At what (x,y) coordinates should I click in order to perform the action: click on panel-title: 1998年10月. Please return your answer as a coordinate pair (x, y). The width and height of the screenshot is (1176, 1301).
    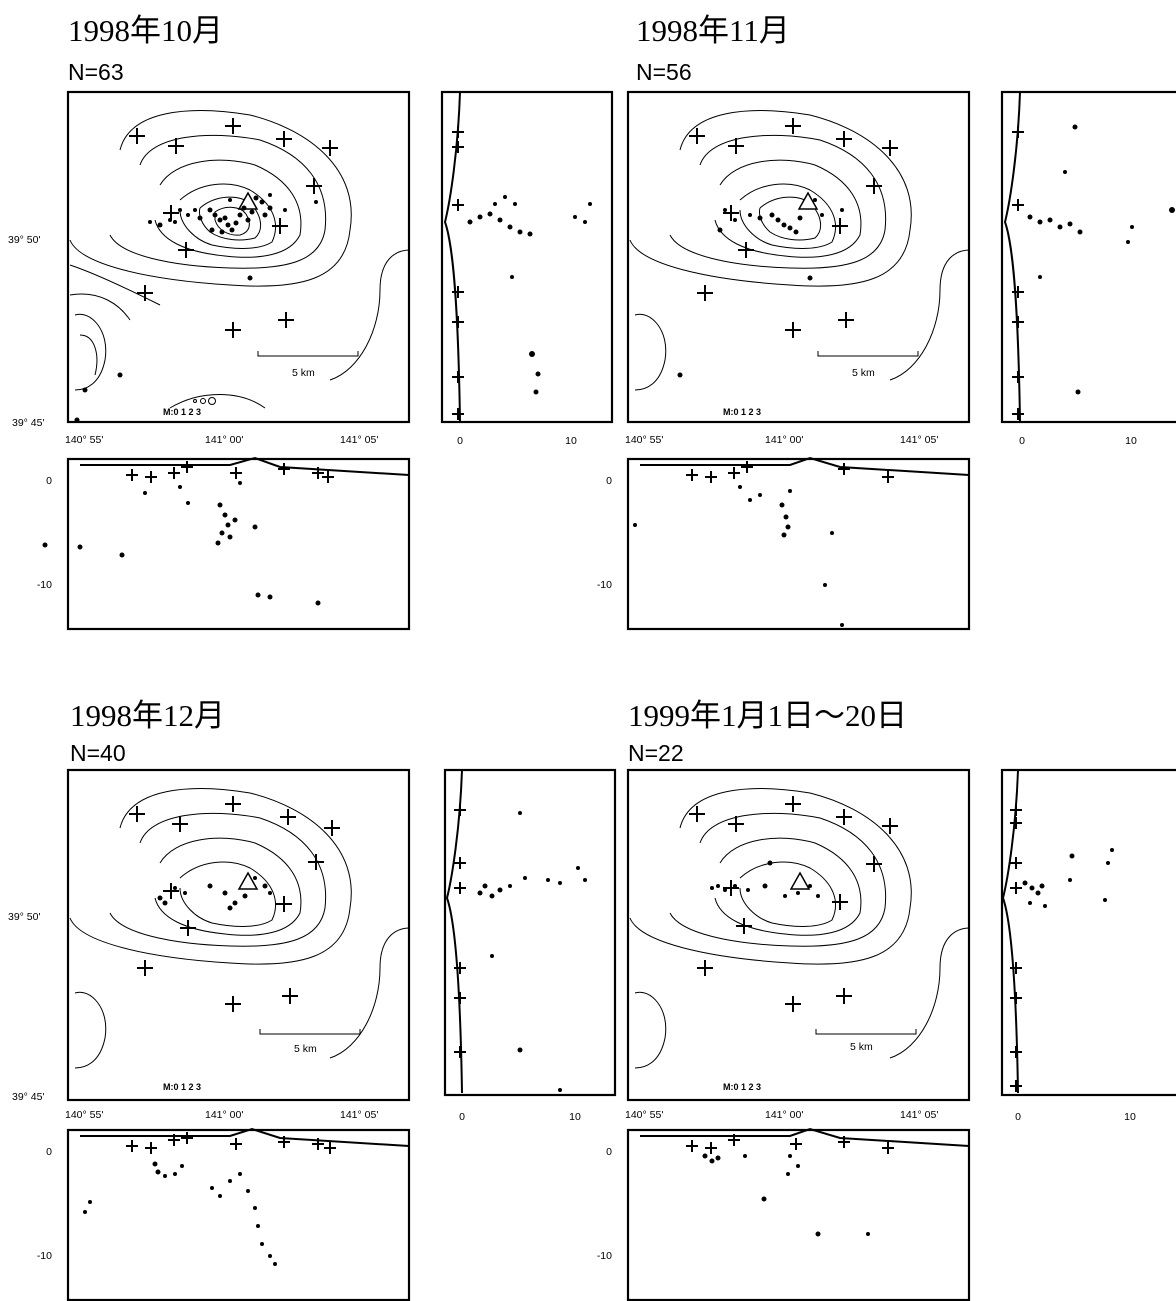
    Looking at the image, I should click on (145, 30).